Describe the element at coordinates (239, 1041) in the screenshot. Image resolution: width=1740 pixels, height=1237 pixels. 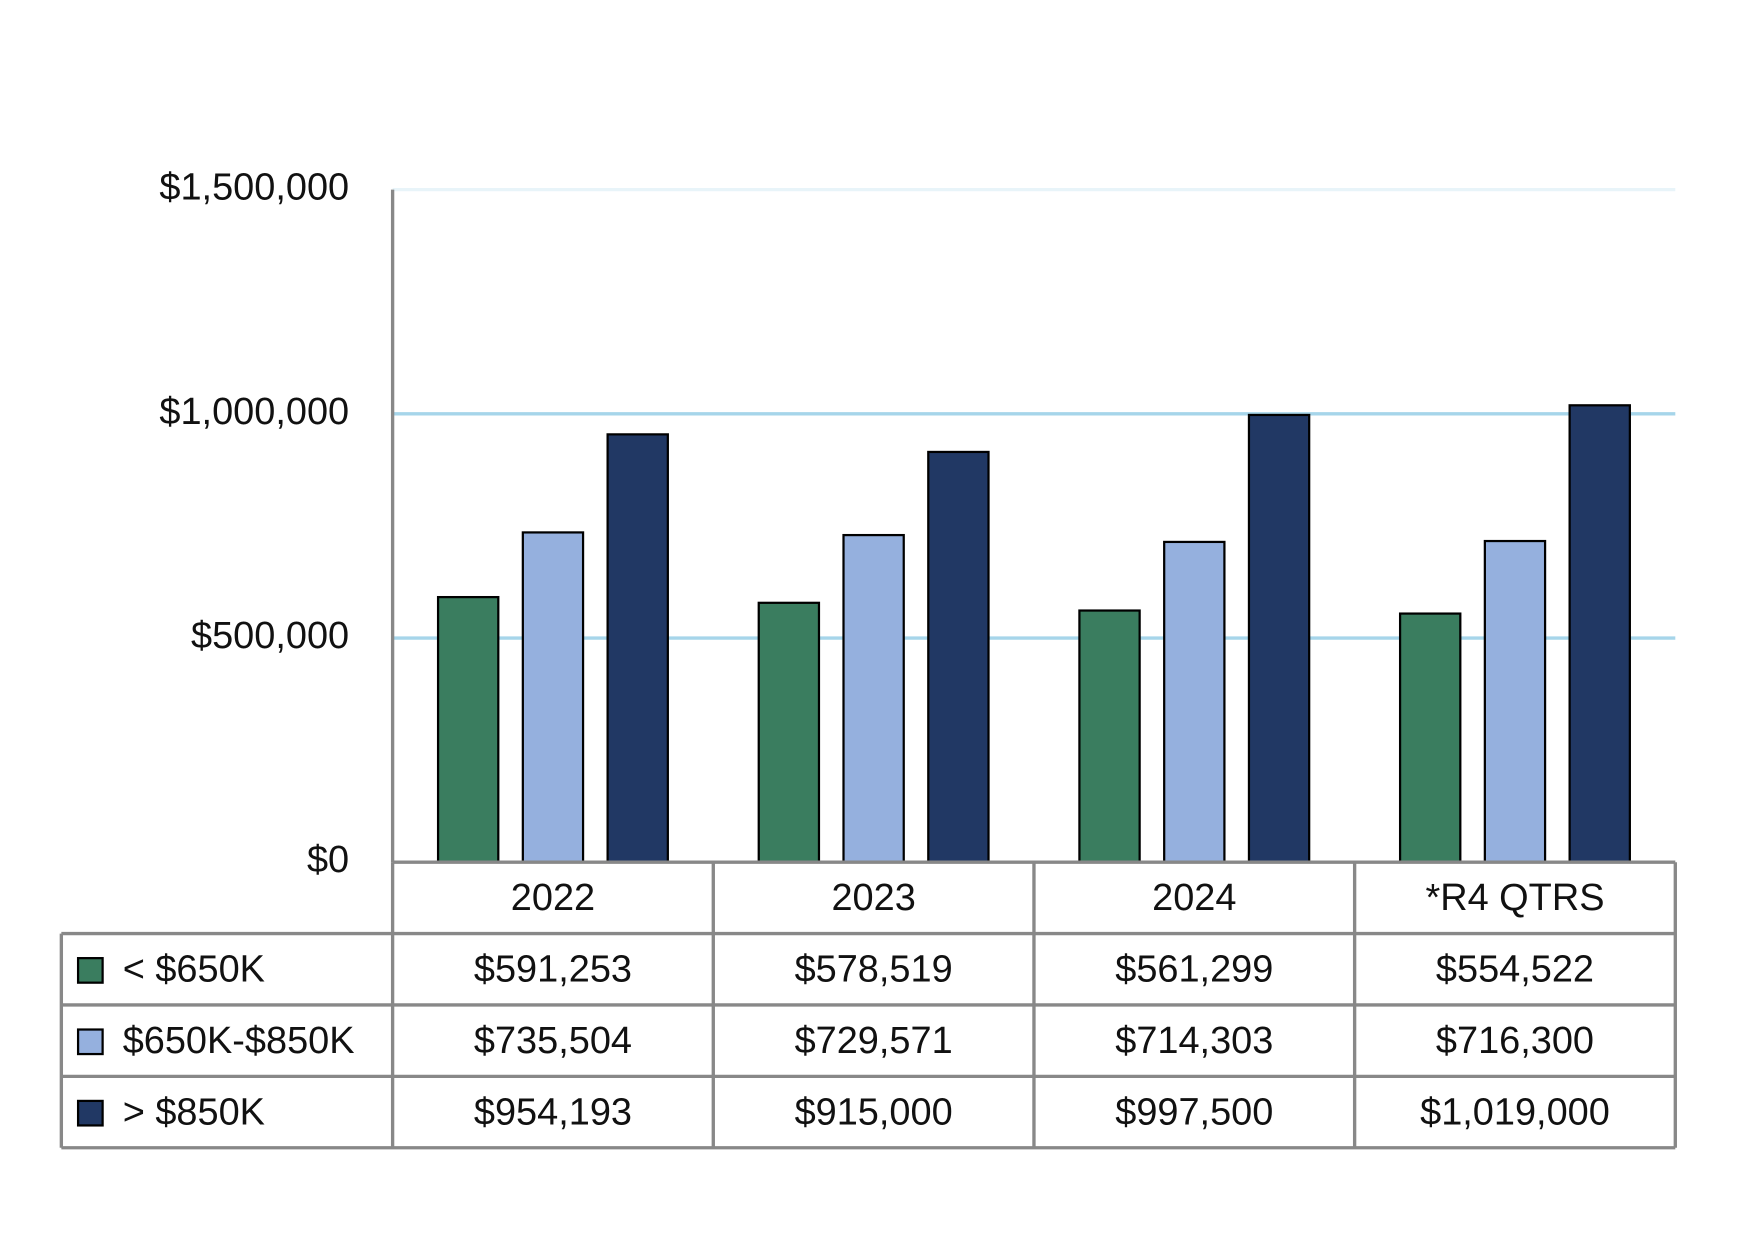
I see `legend-label: $650K-$850K` at that location.